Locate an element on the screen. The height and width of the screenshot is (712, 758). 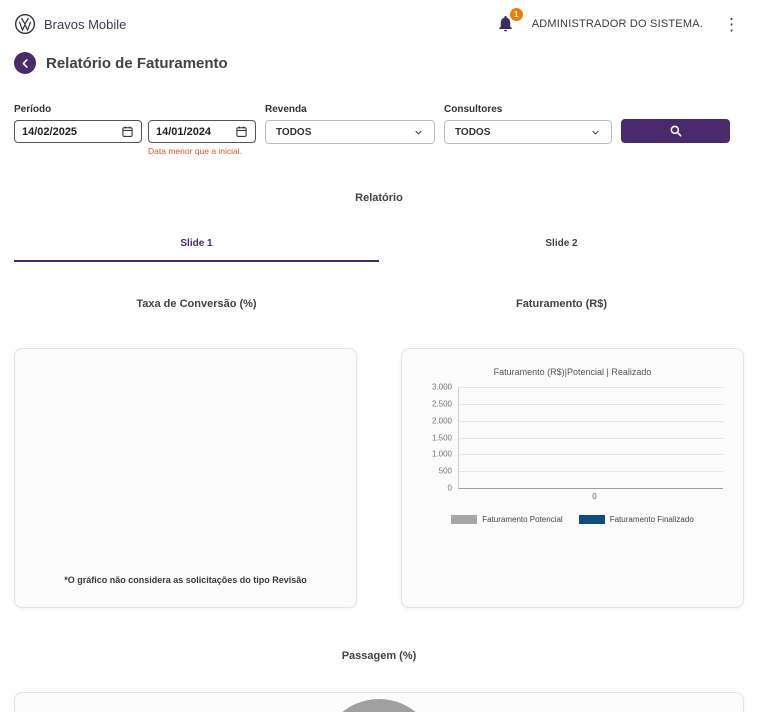
conversion-chart-title: Taxa de Conversão (%) is located at coordinates (196, 304).